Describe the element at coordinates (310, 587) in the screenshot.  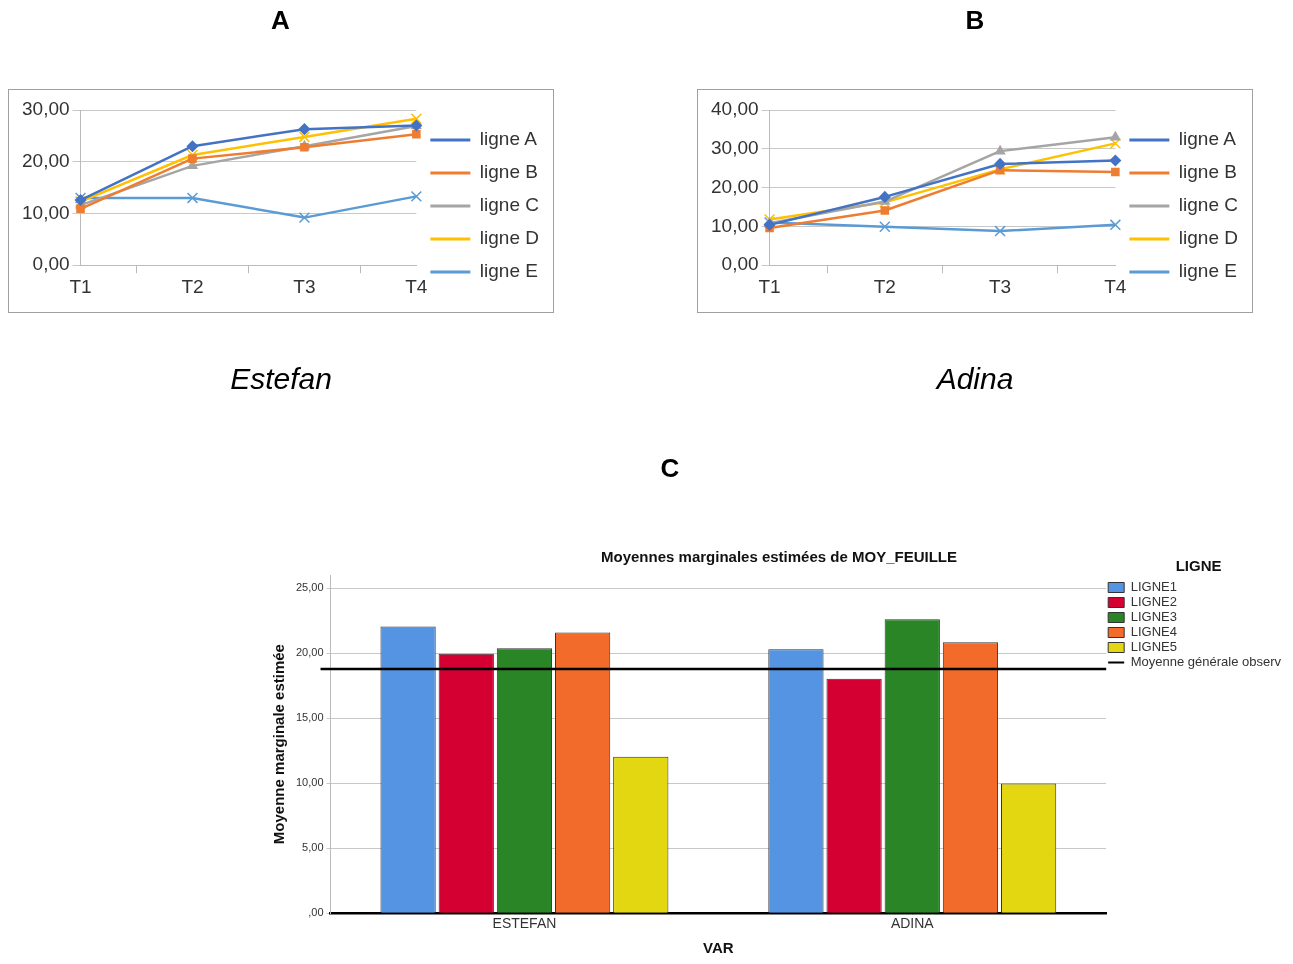
I see `y-tick-label: 25,00` at that location.